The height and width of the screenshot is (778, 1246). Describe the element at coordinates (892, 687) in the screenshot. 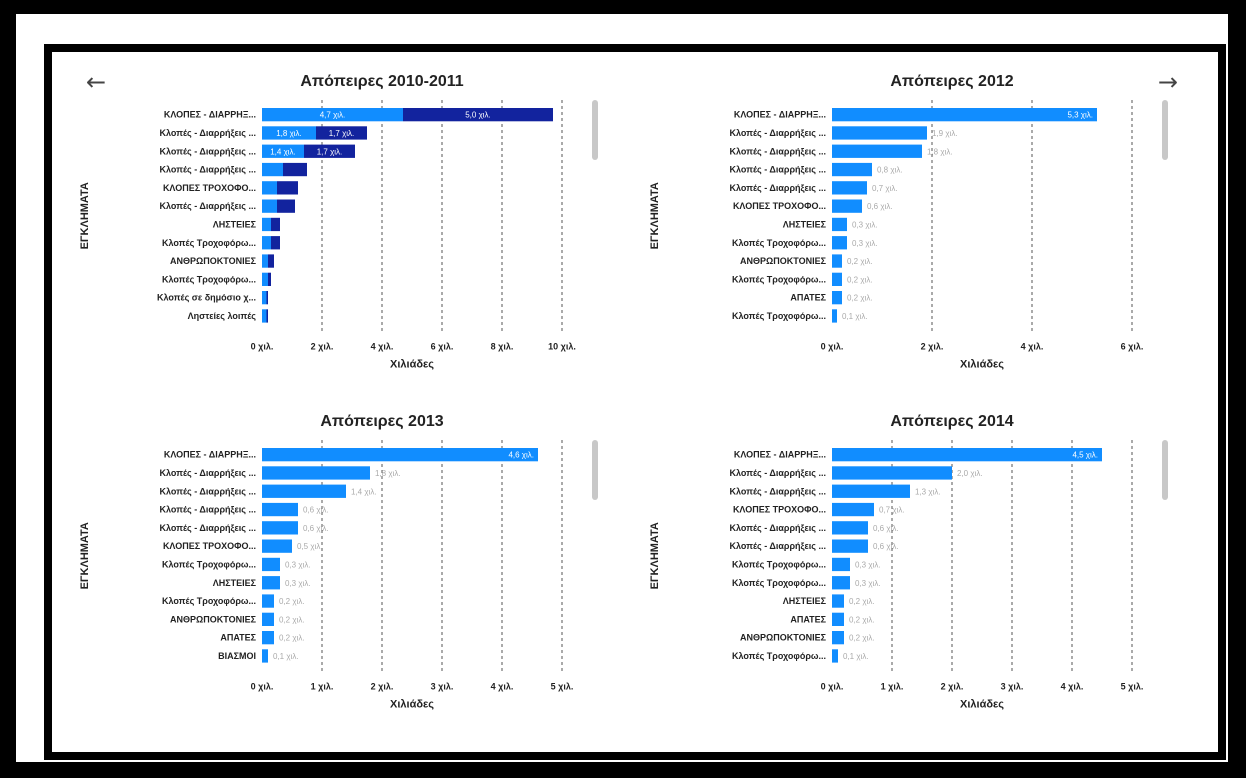

I see `x-tick-label: 1 χιλ.` at that location.